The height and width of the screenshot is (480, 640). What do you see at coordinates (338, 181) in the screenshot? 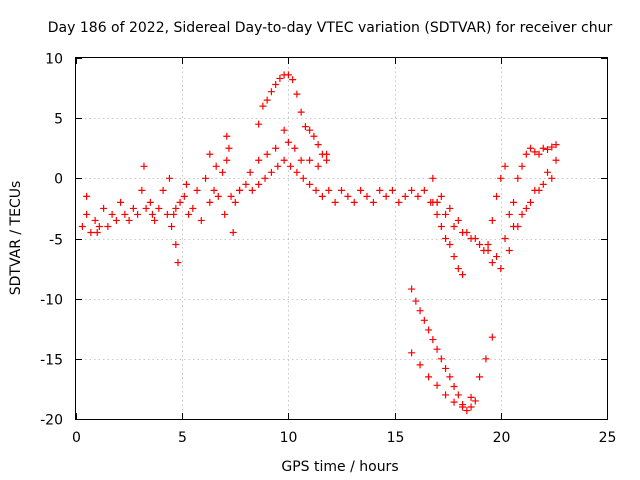
I see `series-arc-main` at bounding box center [338, 181].